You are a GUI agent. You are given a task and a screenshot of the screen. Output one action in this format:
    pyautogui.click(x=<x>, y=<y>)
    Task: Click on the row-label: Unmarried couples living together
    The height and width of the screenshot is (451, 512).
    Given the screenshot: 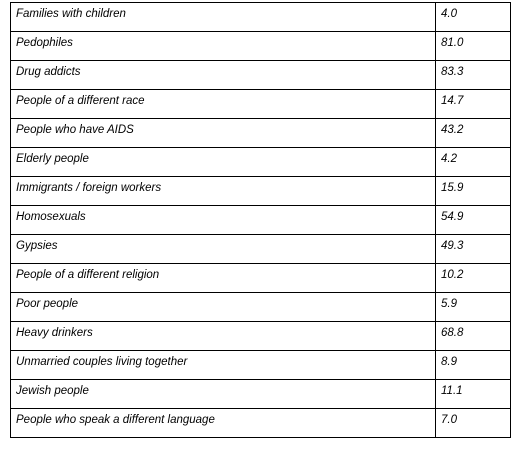 What is the action you would take?
    pyautogui.click(x=223, y=365)
    